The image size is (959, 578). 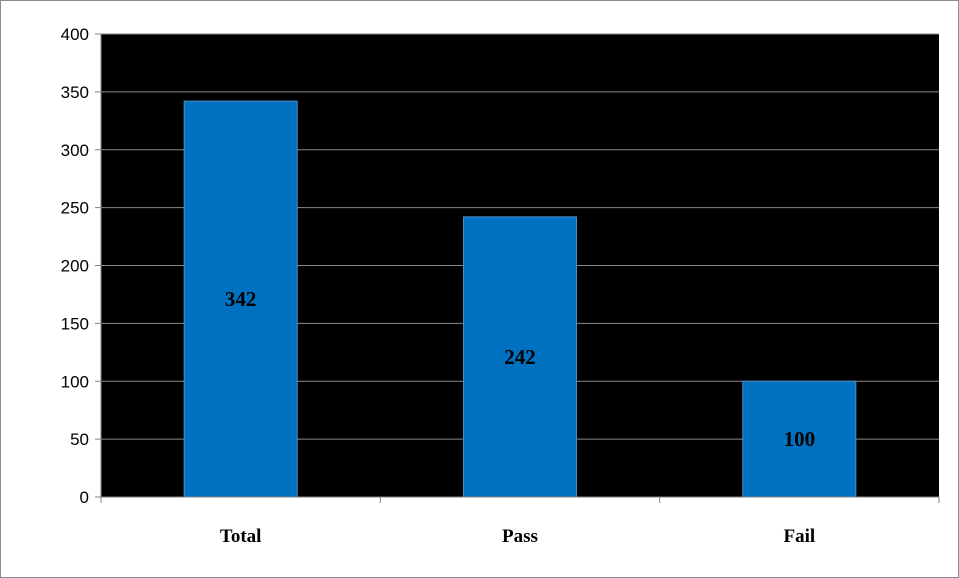 What do you see at coordinates (75, 150) in the screenshot?
I see `y-tick-label: 300` at bounding box center [75, 150].